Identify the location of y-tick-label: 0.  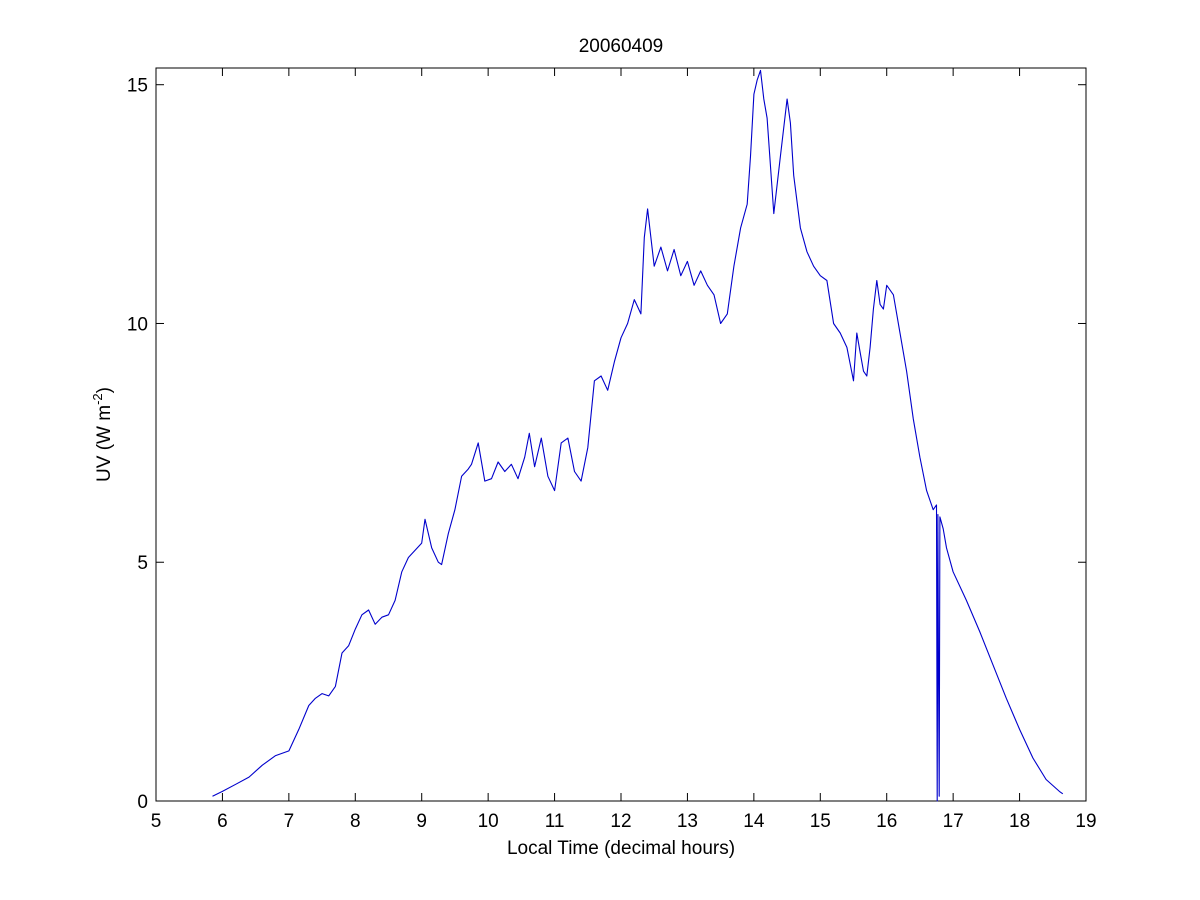
(142, 802).